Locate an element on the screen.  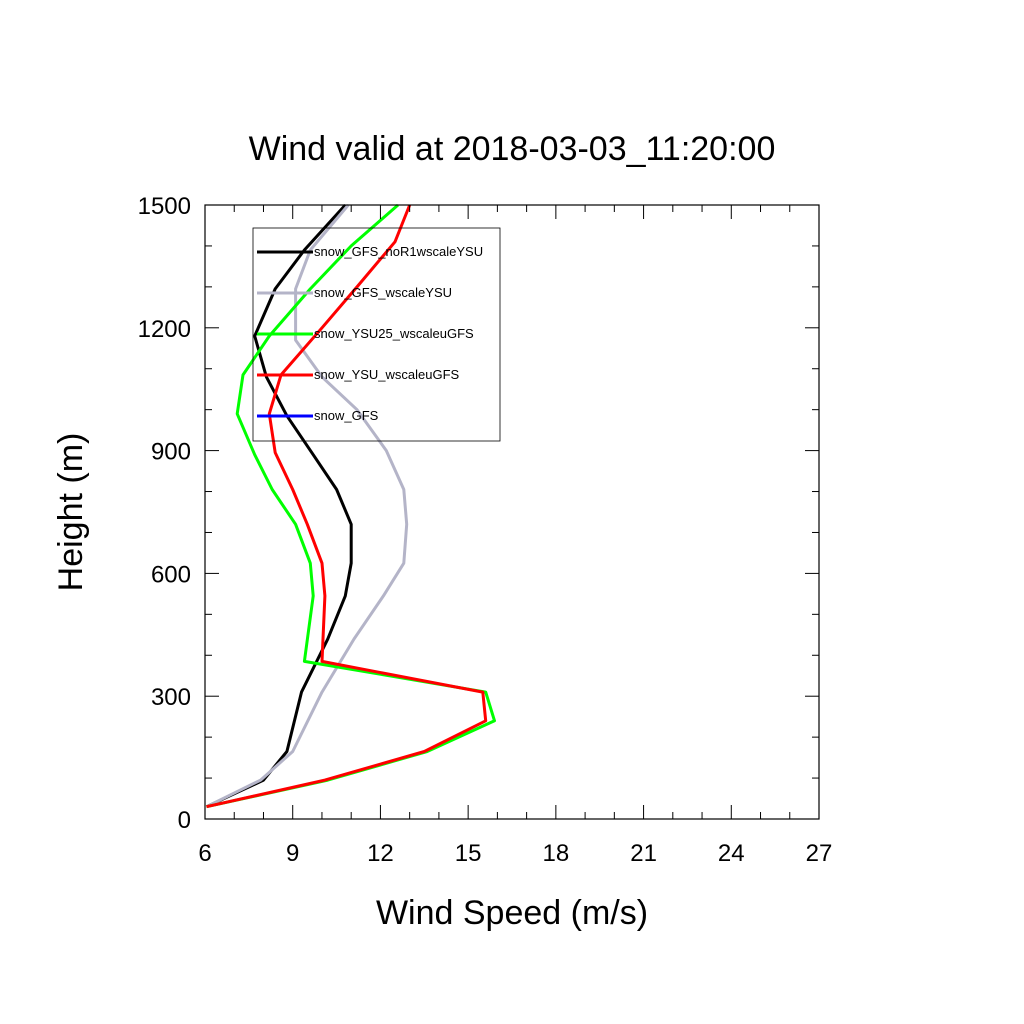
legend-label: snow_YSU_wscaleuGFS is located at coordinates (387, 374).